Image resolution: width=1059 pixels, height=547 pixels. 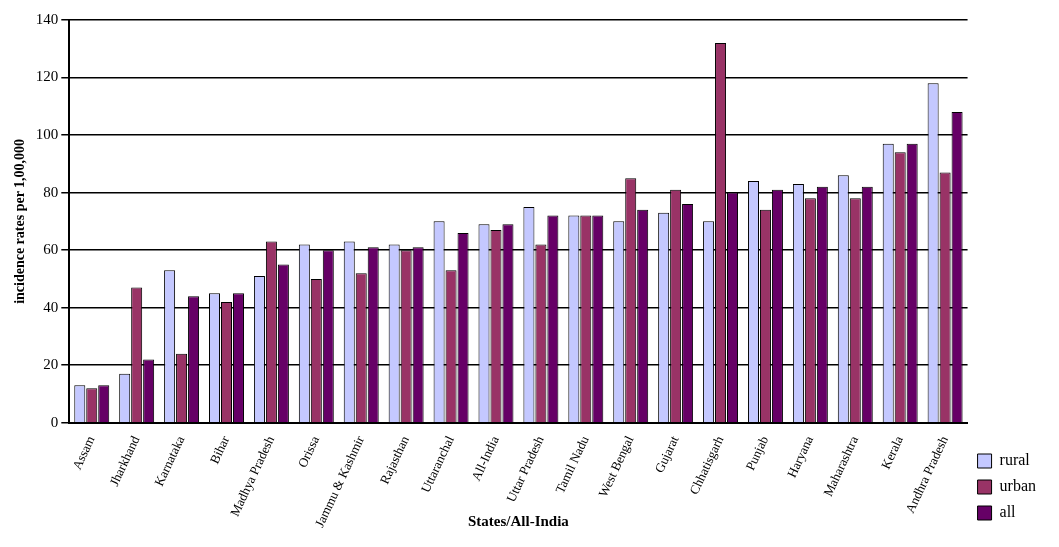 What do you see at coordinates (83, 452) in the screenshot?
I see `x-tick-label: Assam` at bounding box center [83, 452].